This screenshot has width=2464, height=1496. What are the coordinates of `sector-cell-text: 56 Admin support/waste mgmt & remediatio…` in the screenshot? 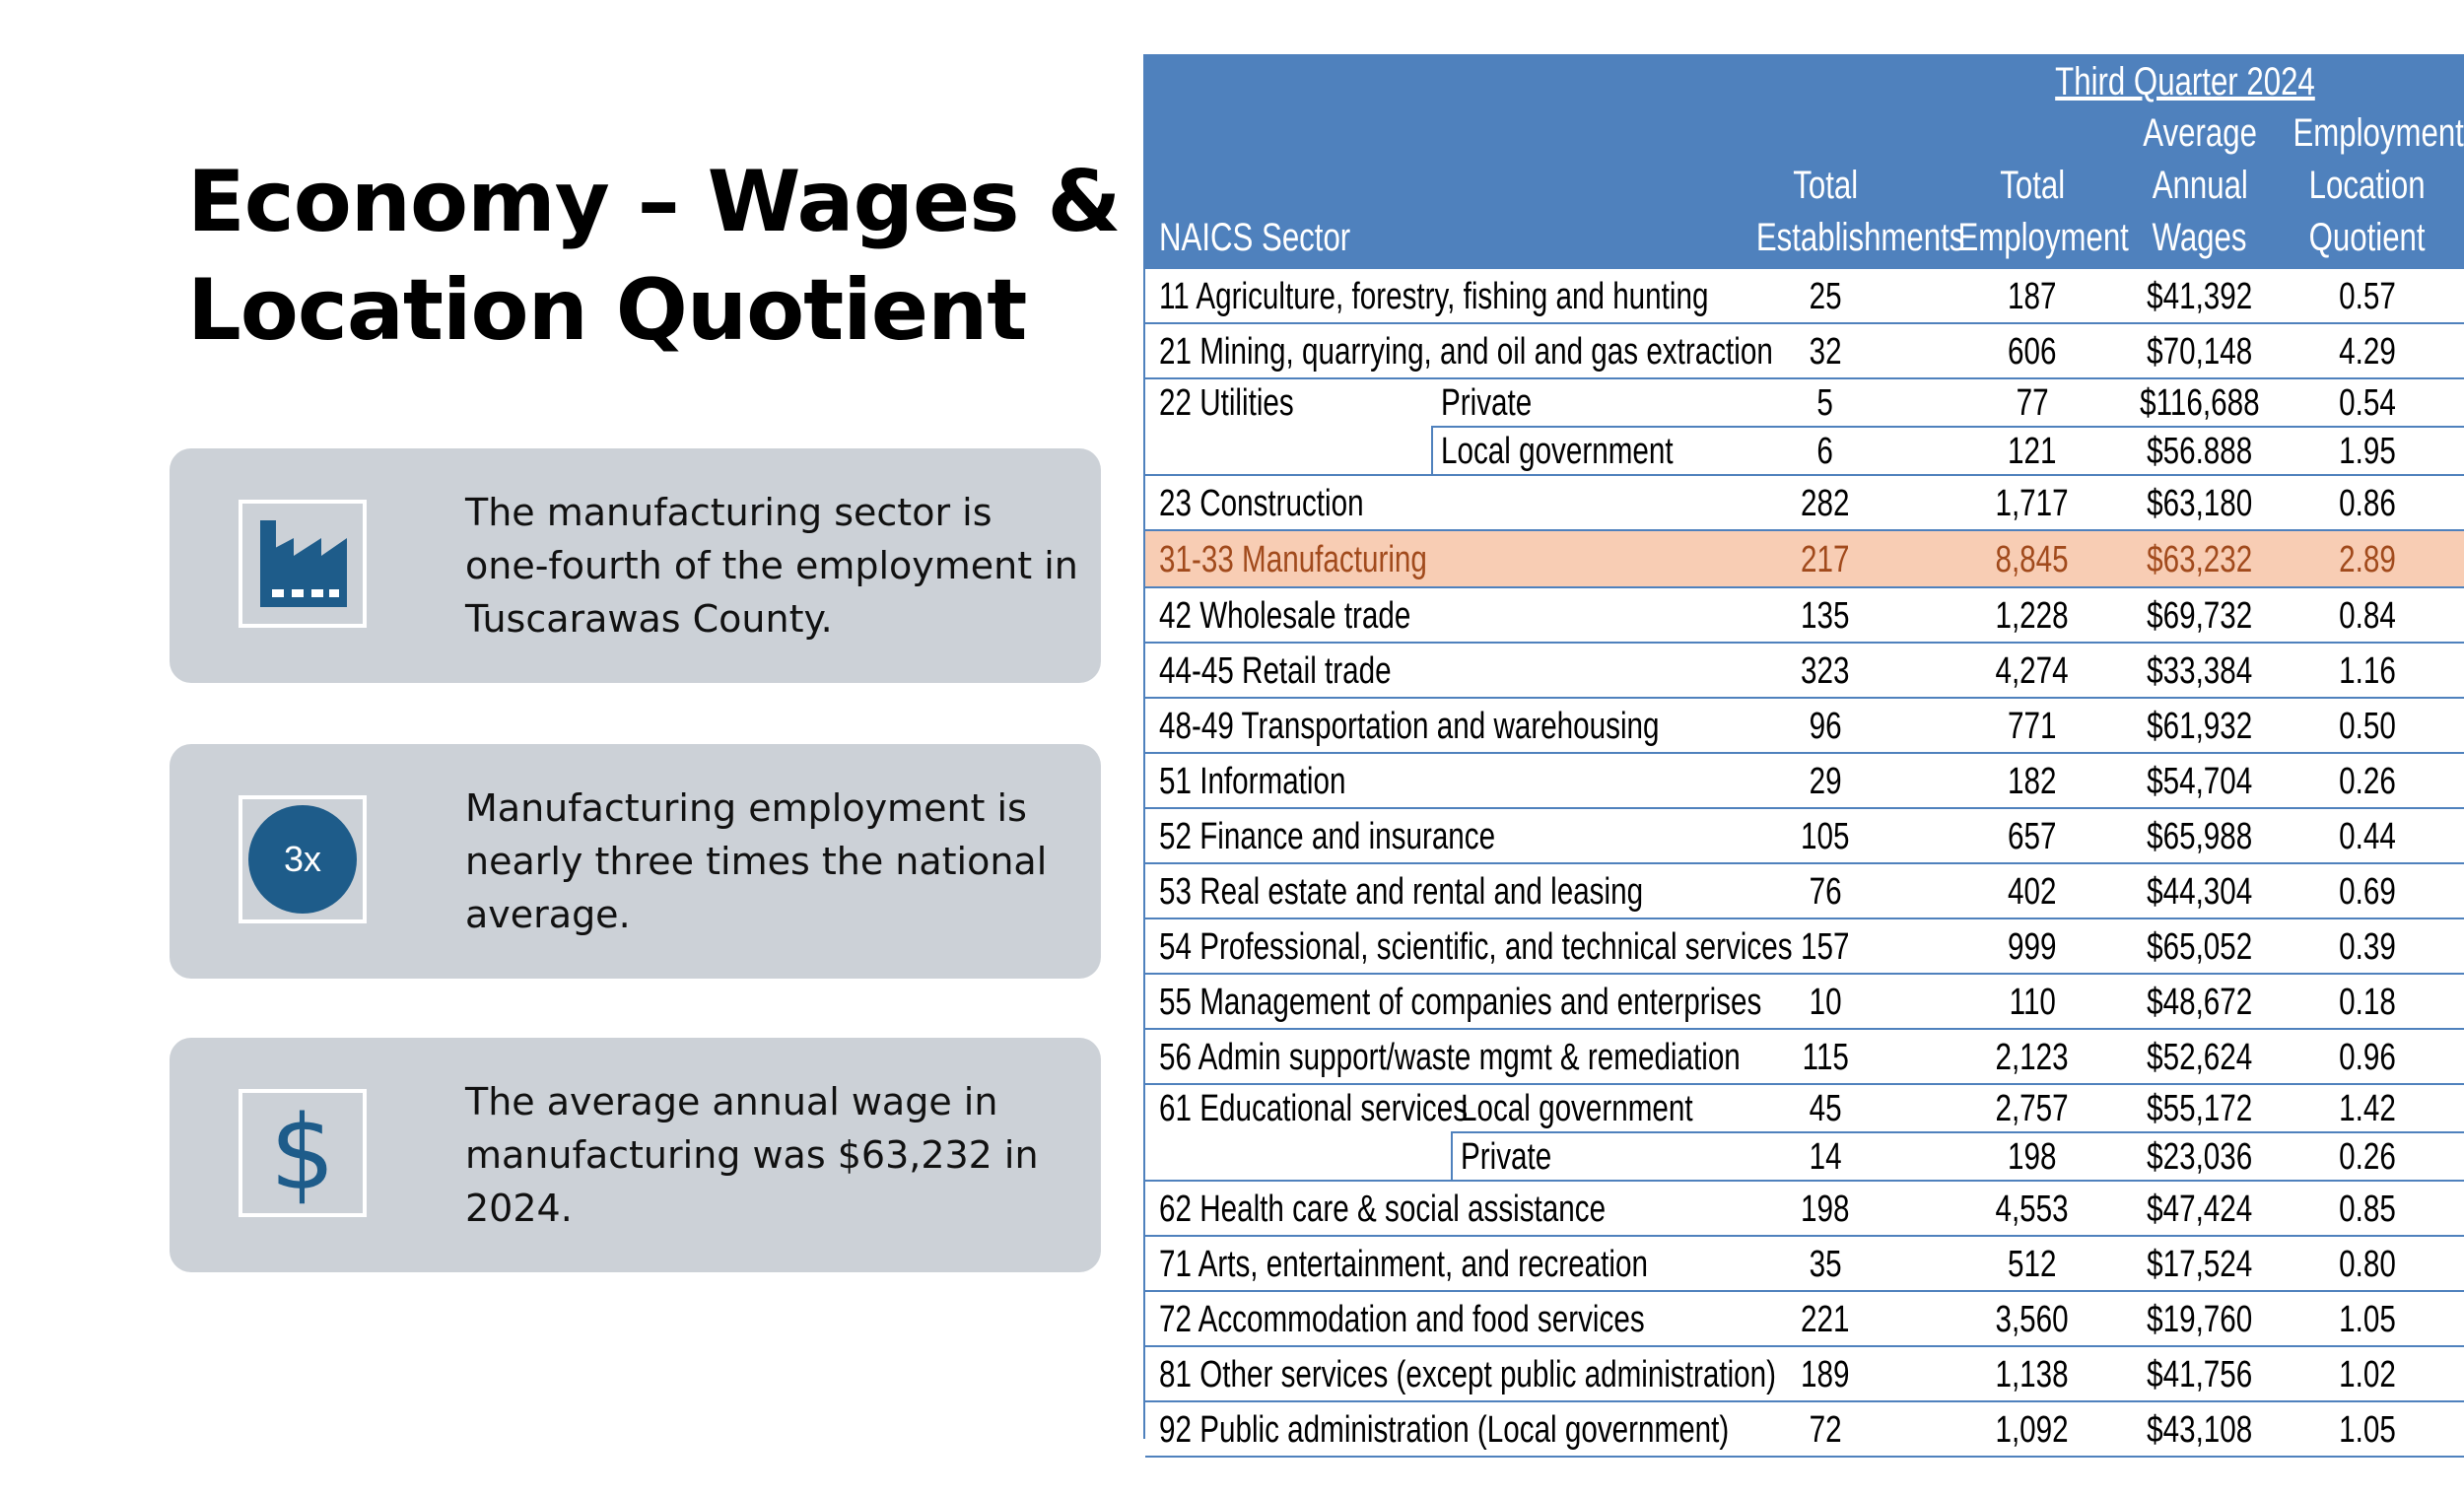 It's located at (1450, 1057).